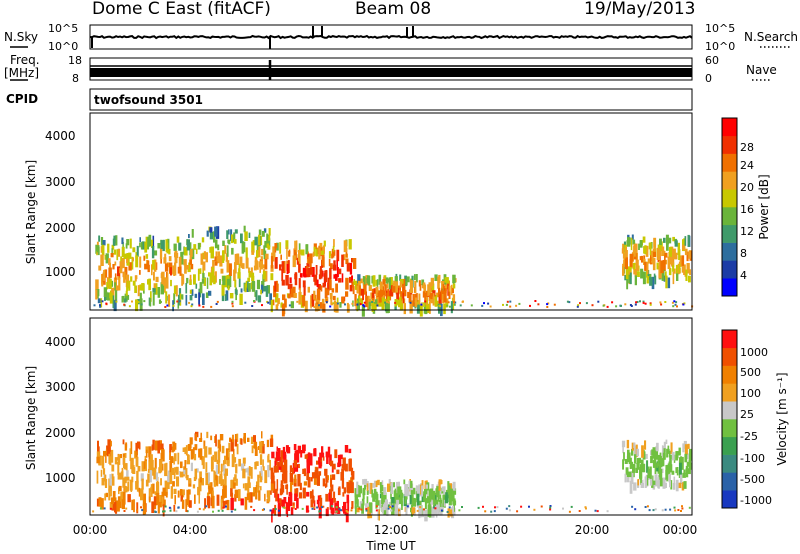 The image size is (800, 554). Describe the element at coordinates (291, 530) in the screenshot. I see `xtick-08: 08:00` at that location.